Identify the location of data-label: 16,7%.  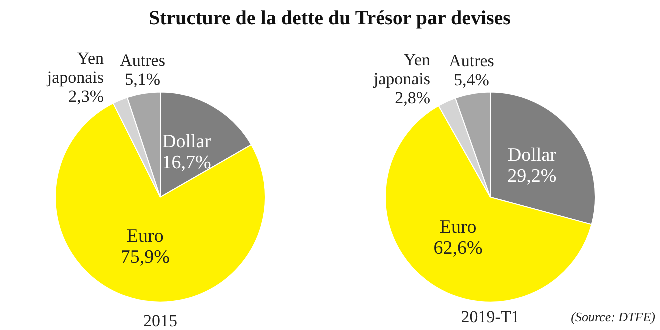
(187, 163).